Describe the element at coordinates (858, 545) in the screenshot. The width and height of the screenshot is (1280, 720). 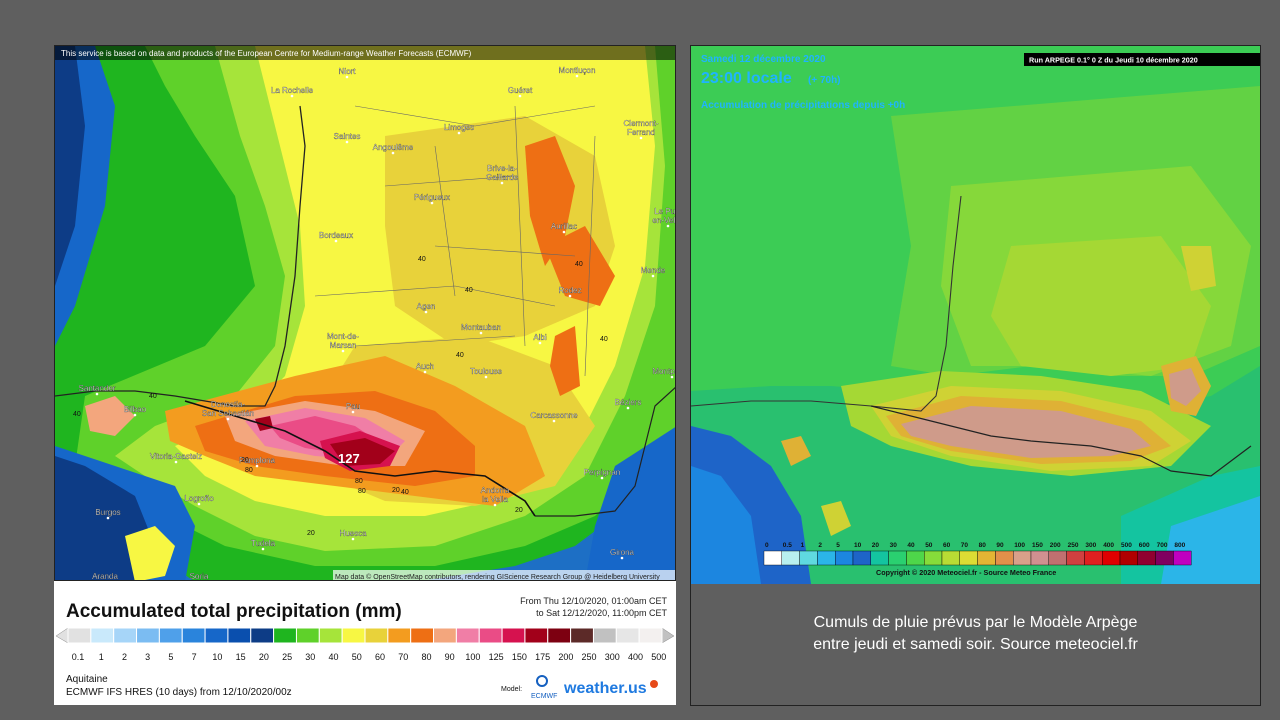
I see `scale-tick: 10` at that location.